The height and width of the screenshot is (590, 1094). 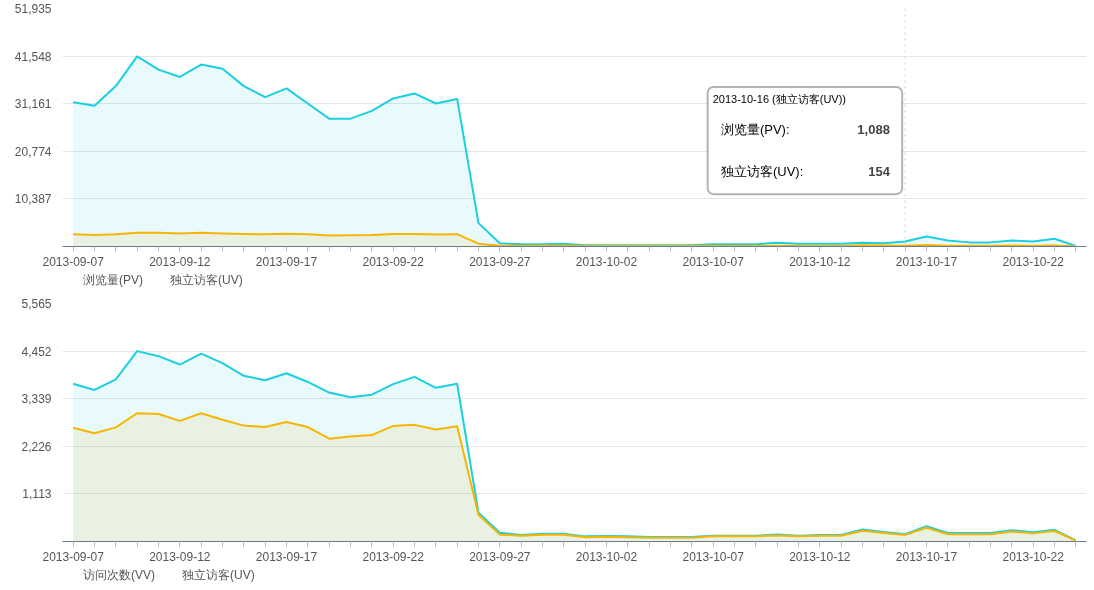 I want to click on y-tick-label: 1,113, so click(x=37, y=494).